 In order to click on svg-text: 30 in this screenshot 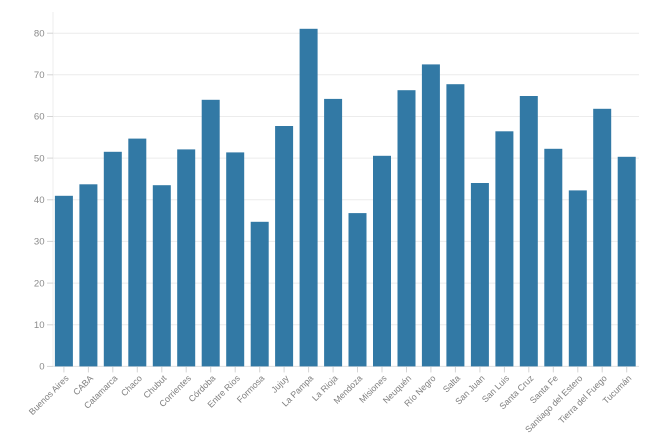, I will do `click(39, 242)`.